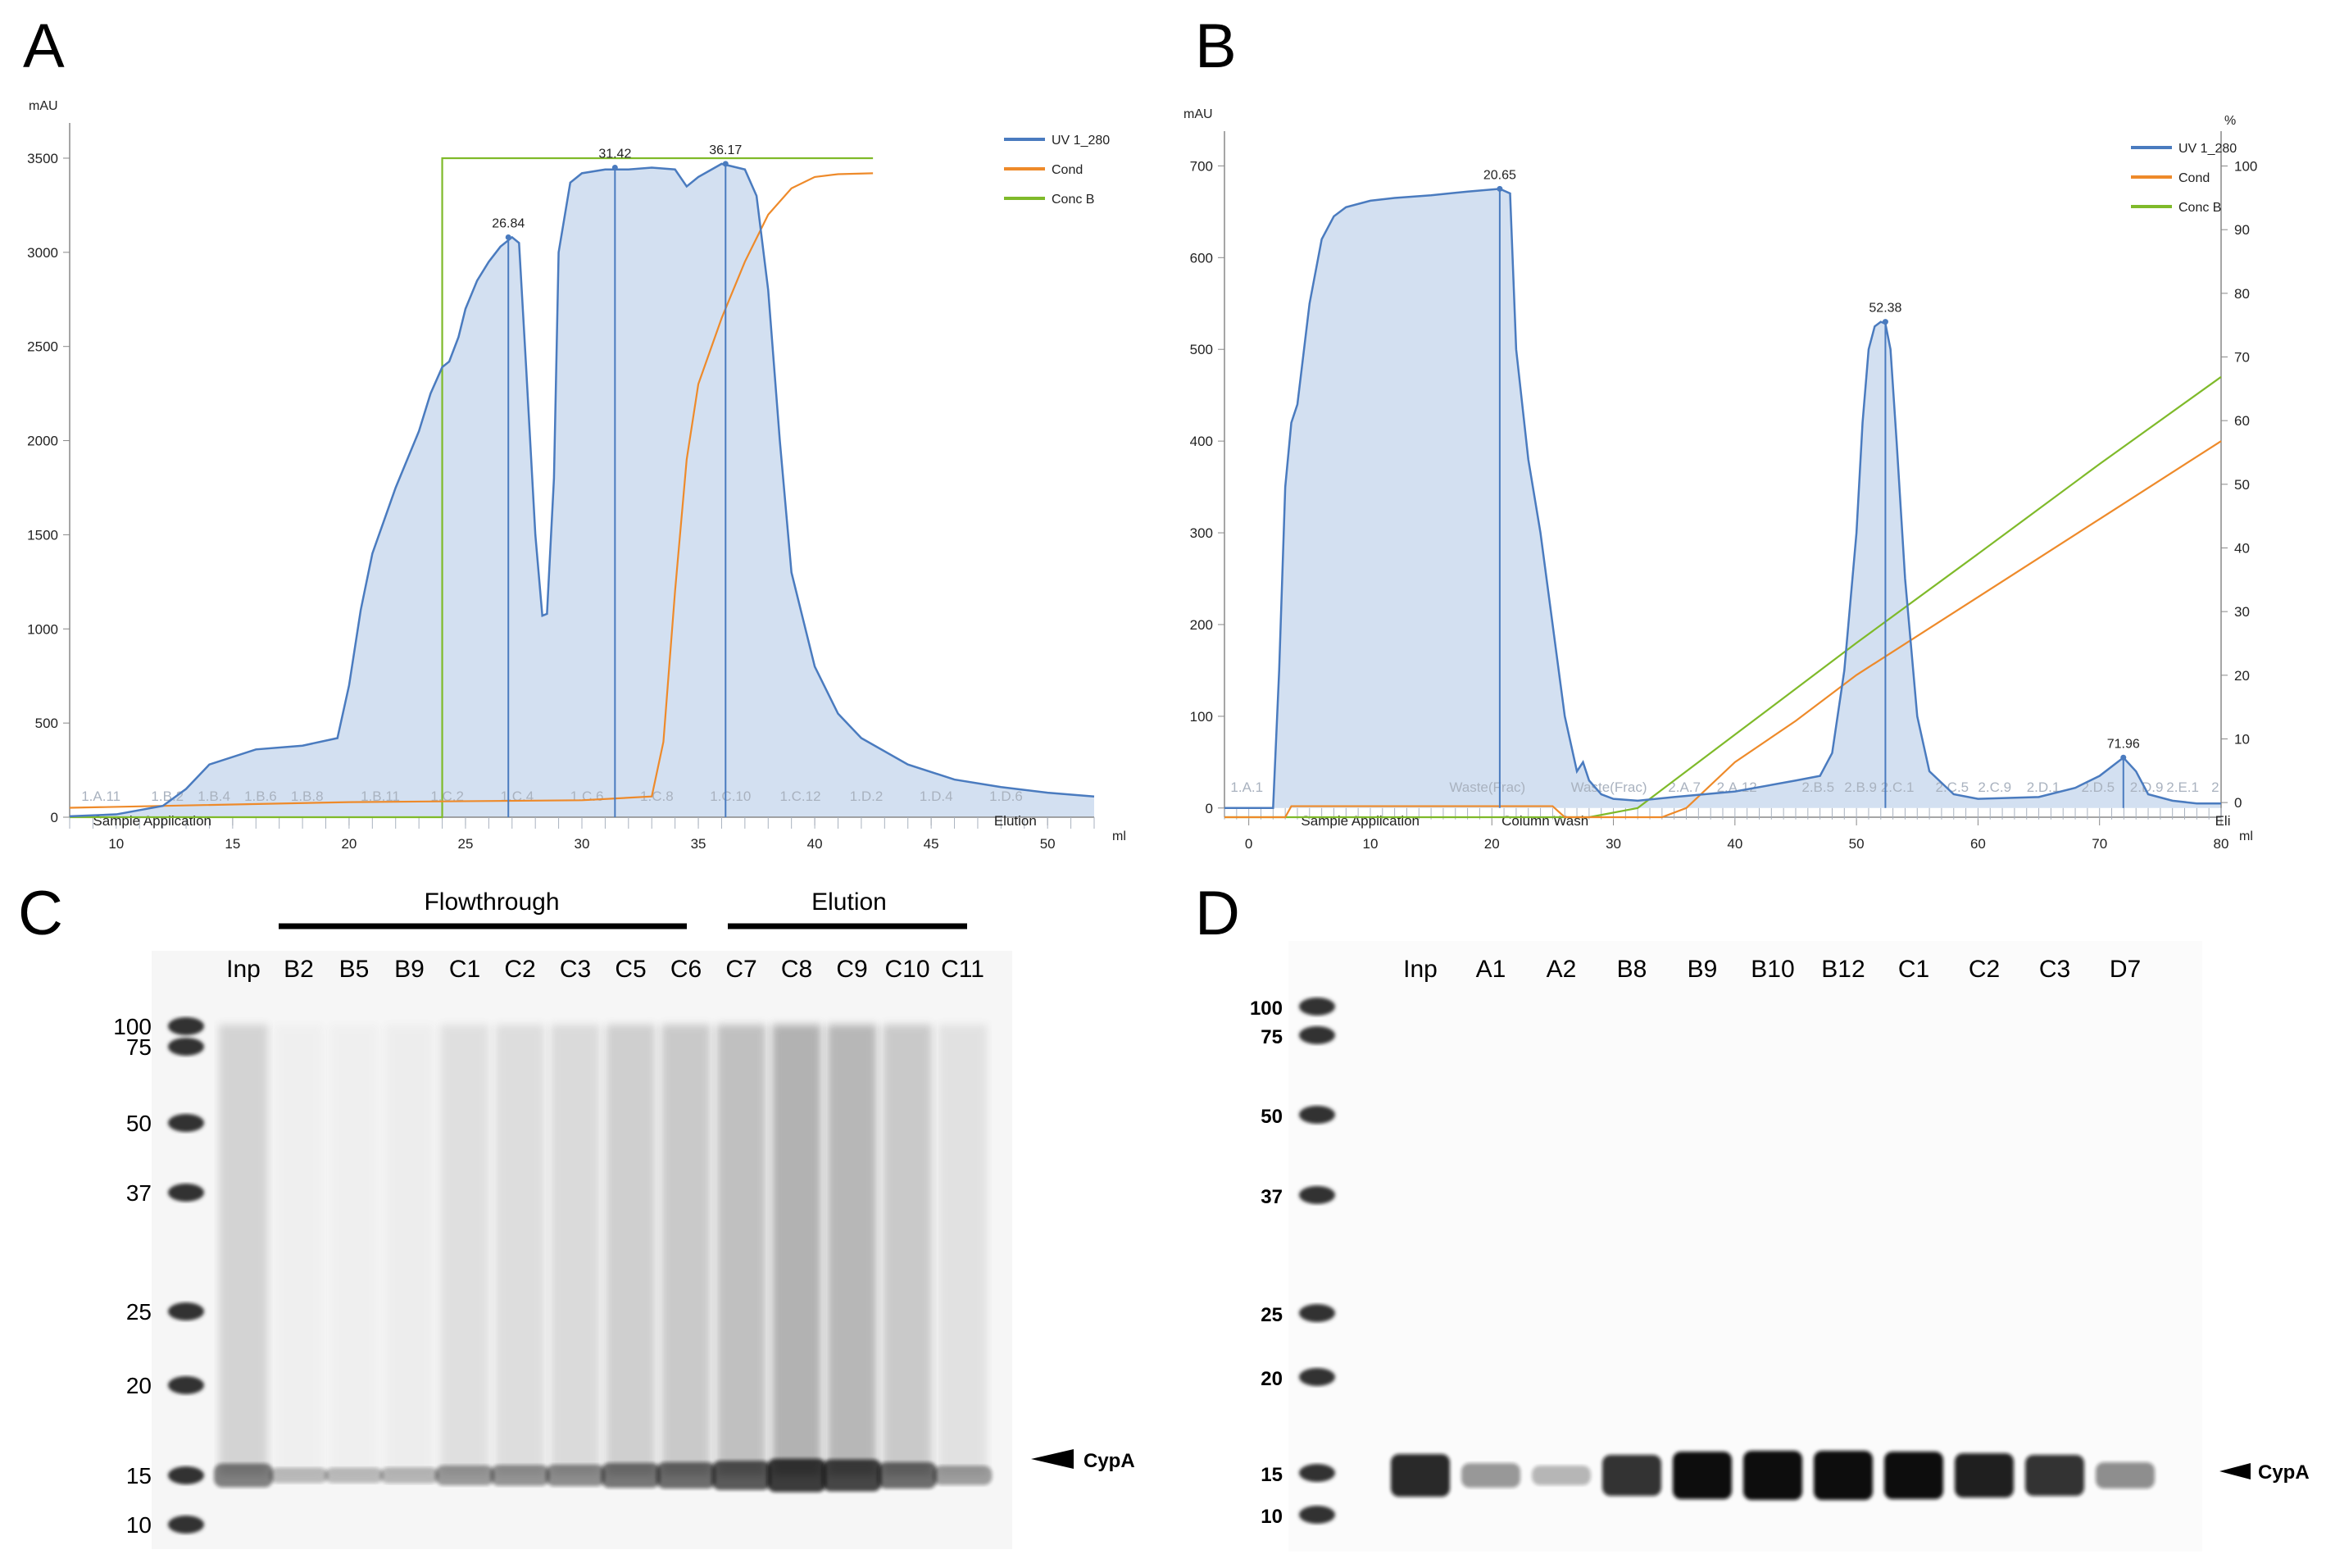 The width and height of the screenshot is (2326, 1568). Describe the element at coordinates (1248, 844) in the screenshot. I see `x-tick-label: 0` at that location.